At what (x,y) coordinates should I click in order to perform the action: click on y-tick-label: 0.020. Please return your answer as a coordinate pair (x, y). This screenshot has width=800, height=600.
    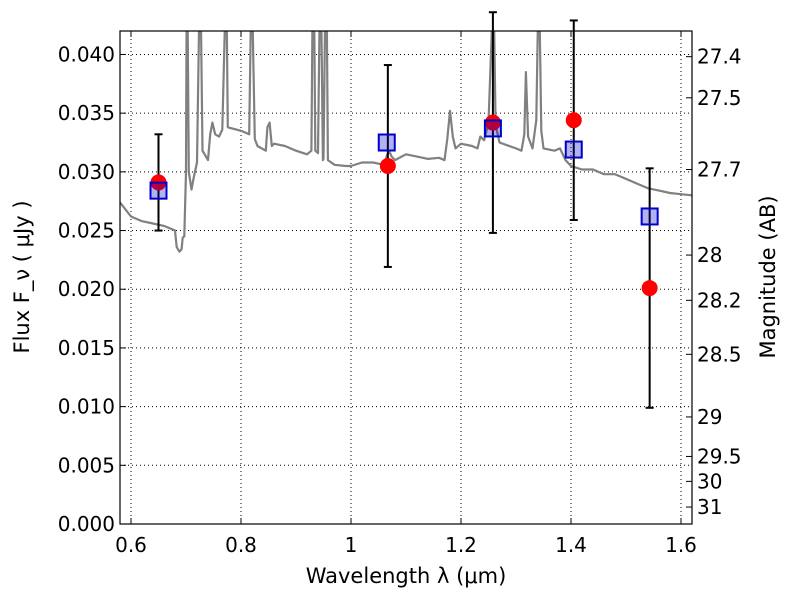
    Looking at the image, I should click on (86, 289).